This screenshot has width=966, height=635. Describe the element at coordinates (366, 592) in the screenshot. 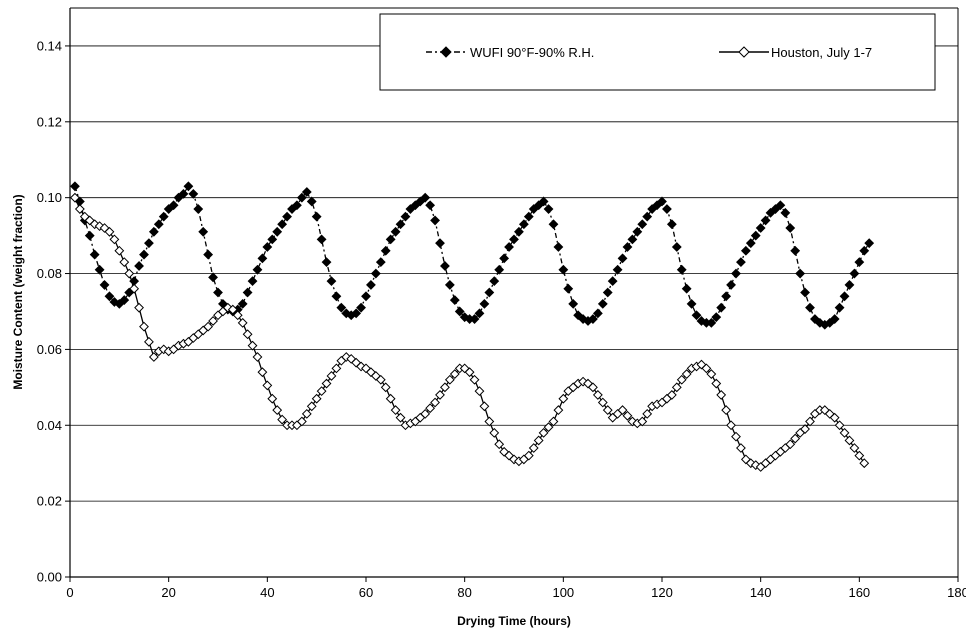

I see `x-tick-label: 60` at that location.